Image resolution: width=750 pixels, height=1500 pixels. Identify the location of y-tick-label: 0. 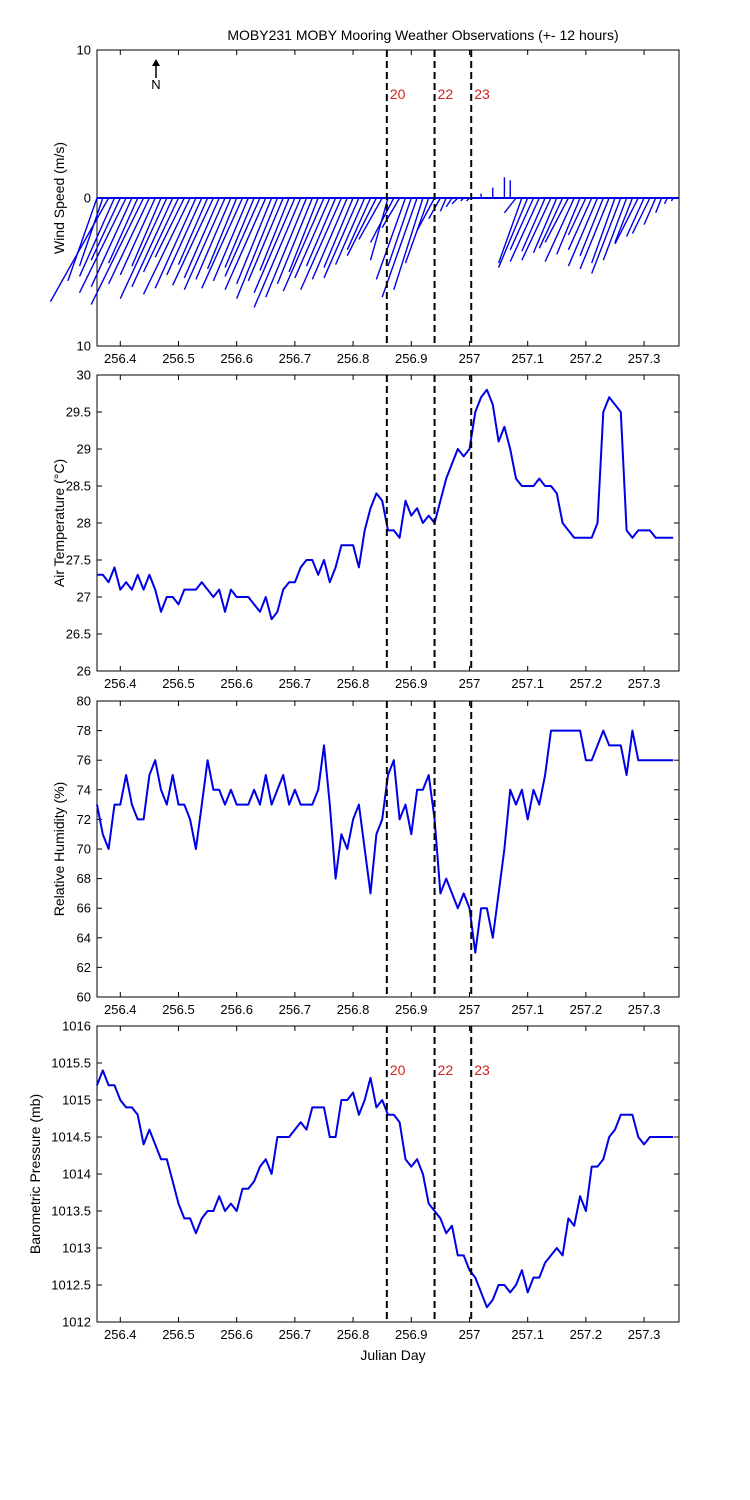
(87, 198).